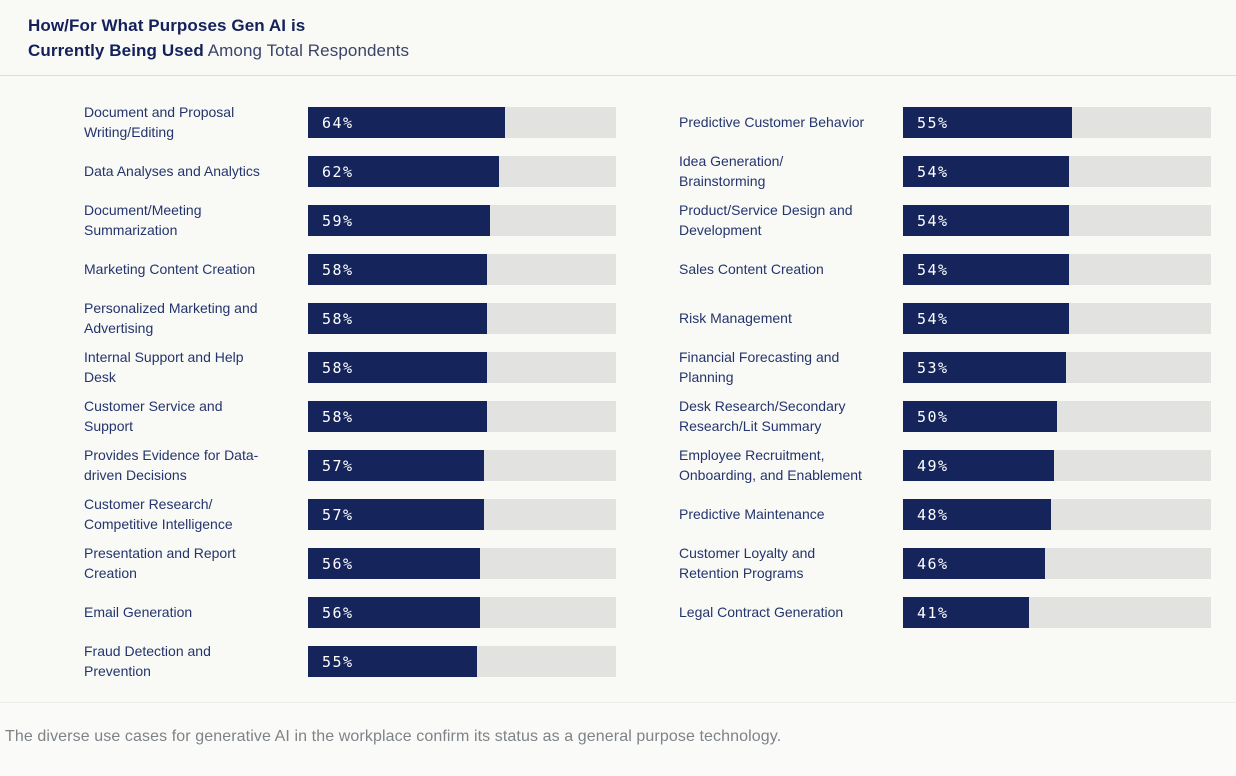  Describe the element at coordinates (933, 514) in the screenshot. I see `bar-value: 48%` at that location.